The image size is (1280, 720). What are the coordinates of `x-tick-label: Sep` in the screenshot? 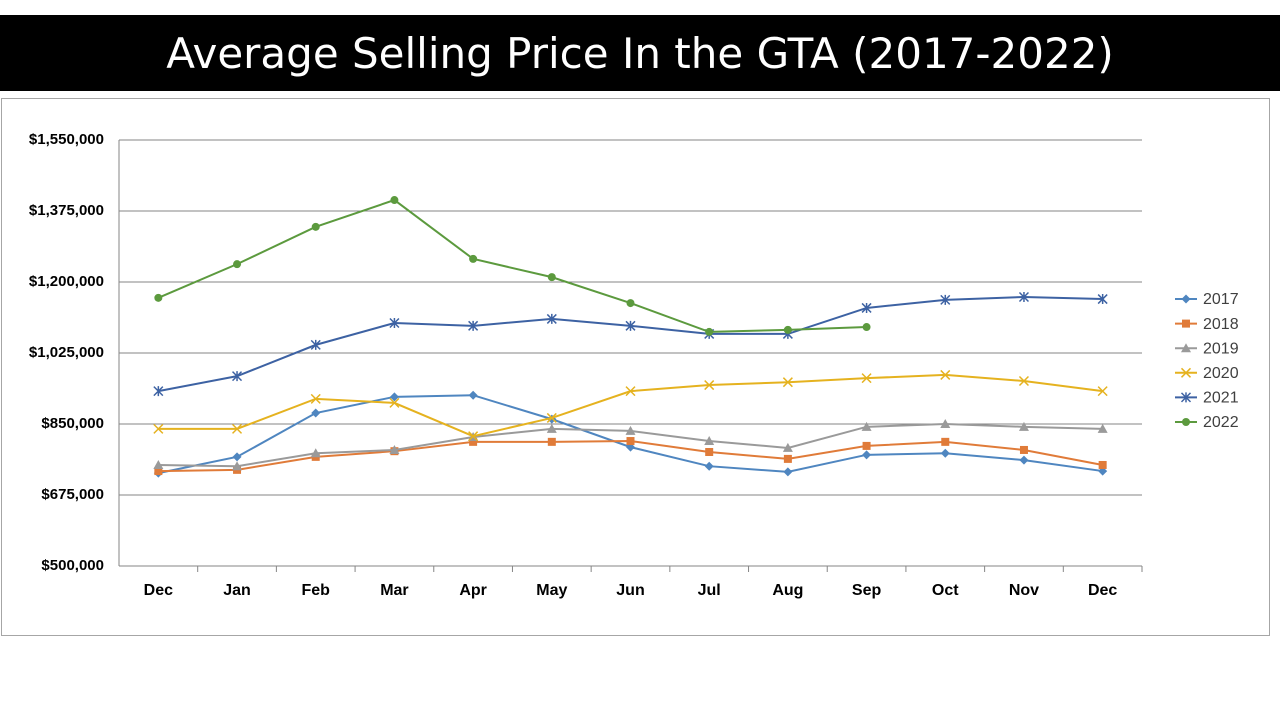 It's located at (867, 590).